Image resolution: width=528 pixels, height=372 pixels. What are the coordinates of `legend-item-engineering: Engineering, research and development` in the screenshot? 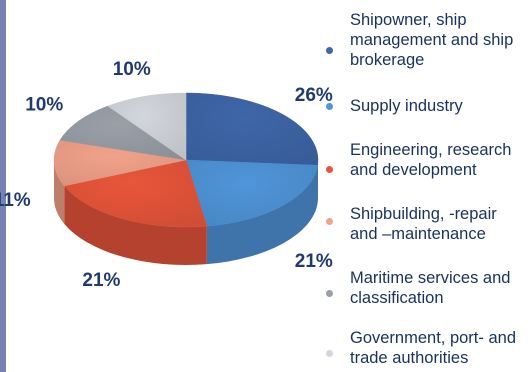 It's located at (425, 161).